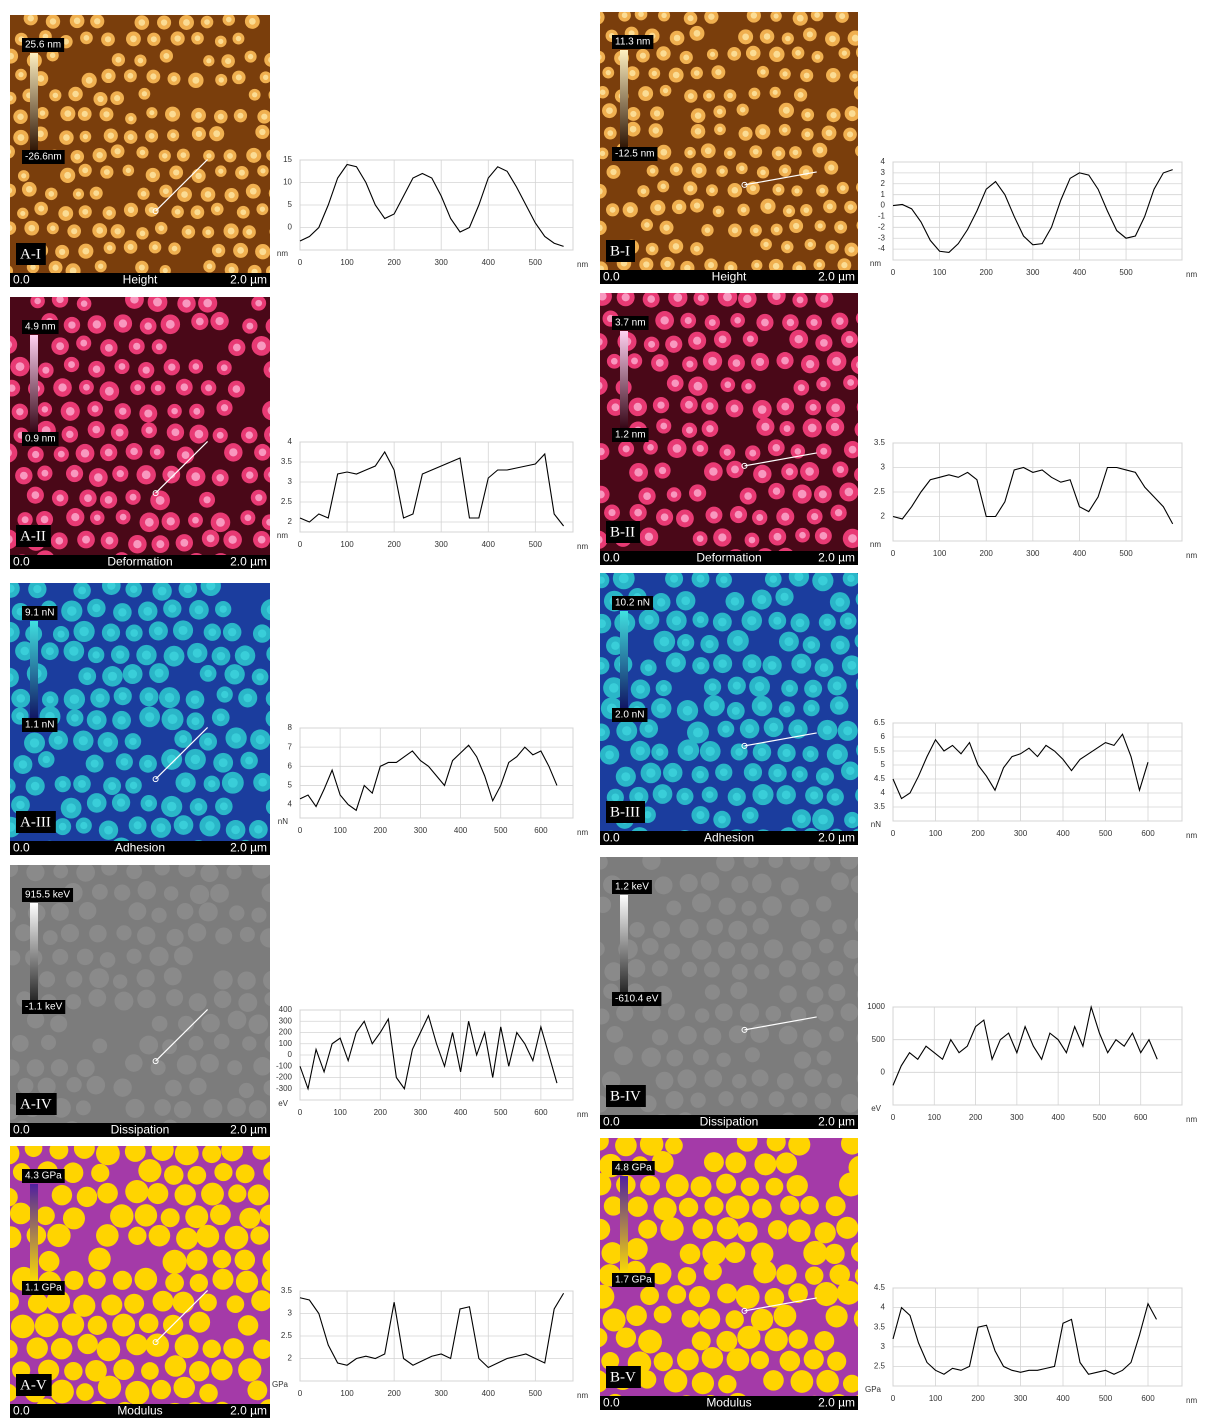 This screenshot has height=1423, width=1205. What do you see at coordinates (883, 161) in the screenshot?
I see `y-tick-label: 4` at bounding box center [883, 161].